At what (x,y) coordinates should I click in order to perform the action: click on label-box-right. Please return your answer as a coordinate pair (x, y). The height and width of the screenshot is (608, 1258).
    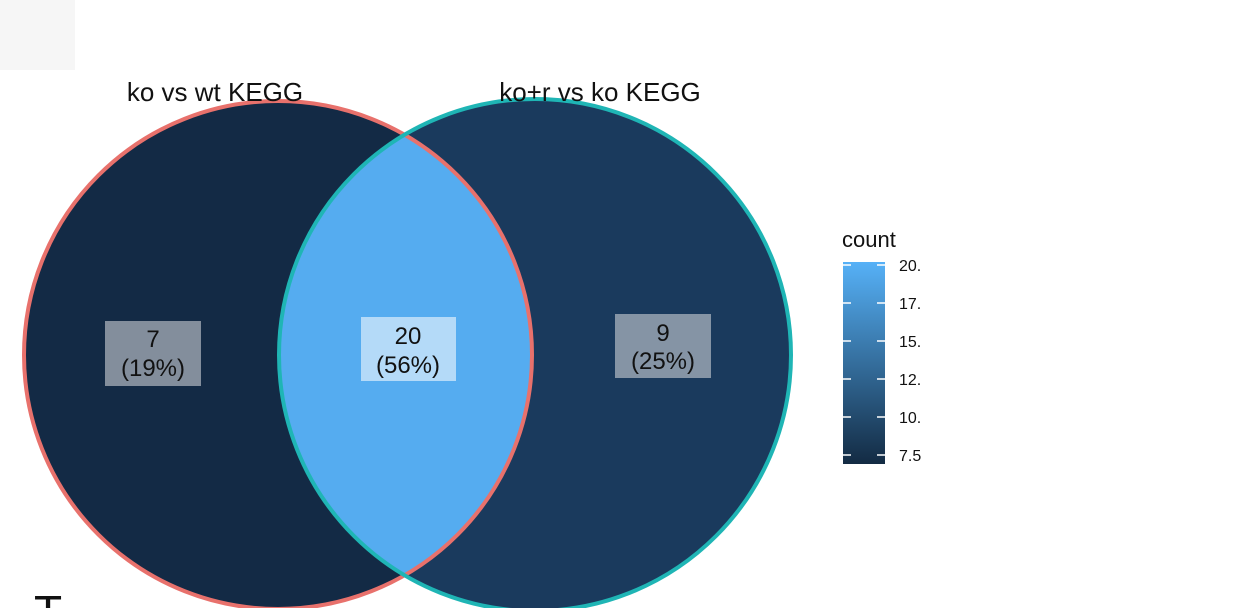
    Looking at the image, I should click on (663, 346).